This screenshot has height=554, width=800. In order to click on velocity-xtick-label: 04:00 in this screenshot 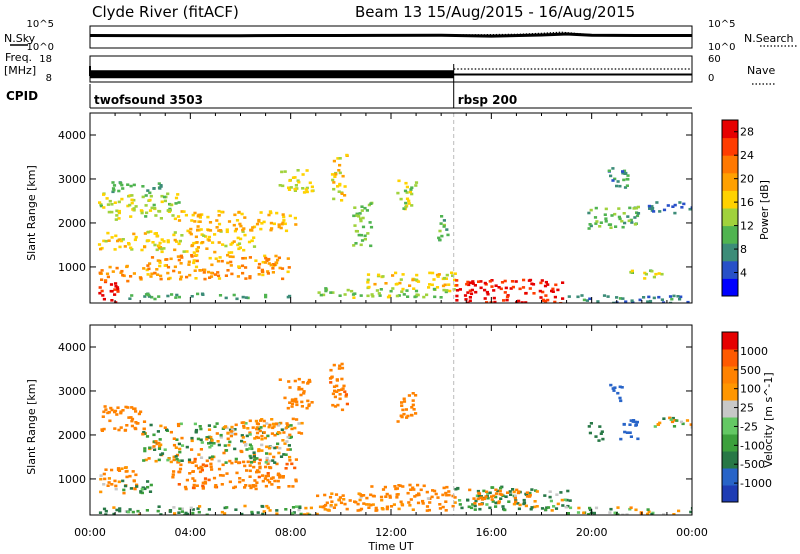, I will do `click(190, 532)`.